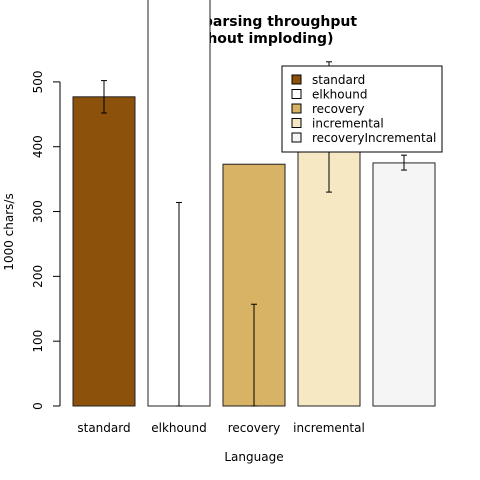  I want to click on legend-label-incremental: incremental, so click(348, 124).